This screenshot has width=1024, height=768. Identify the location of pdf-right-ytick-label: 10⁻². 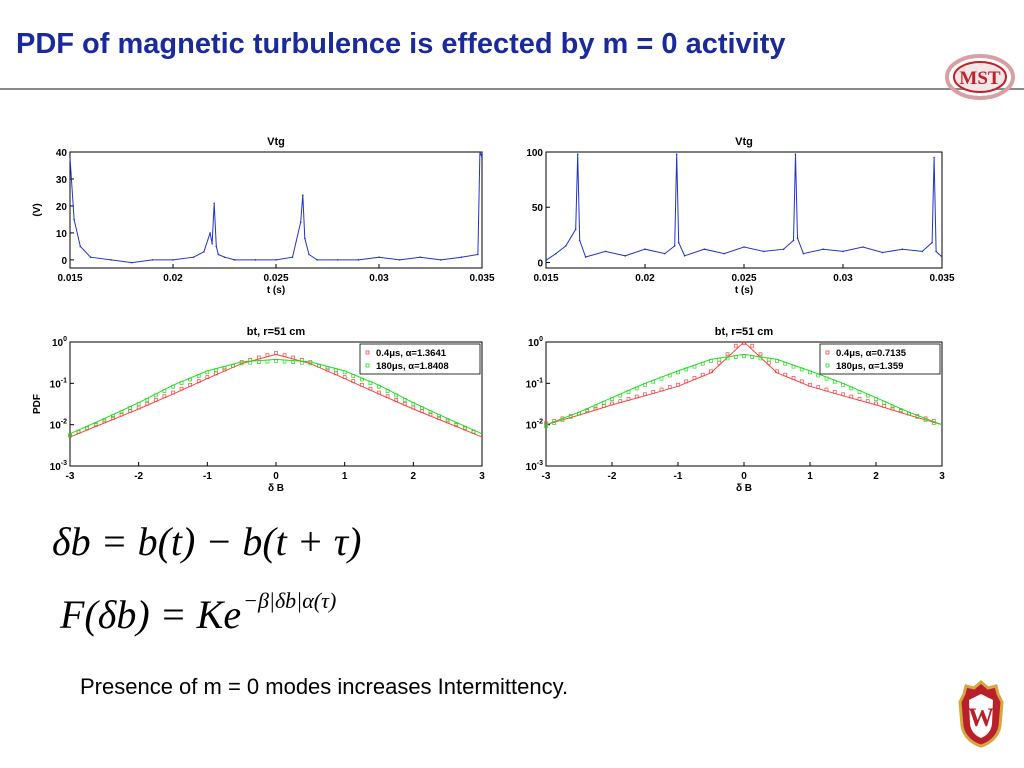
(534, 425).